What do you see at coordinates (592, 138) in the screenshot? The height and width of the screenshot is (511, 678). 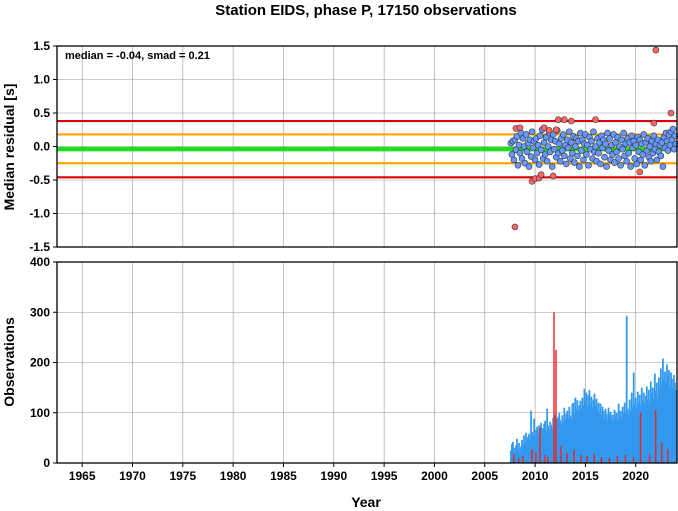 I see `residual-points` at bounding box center [592, 138].